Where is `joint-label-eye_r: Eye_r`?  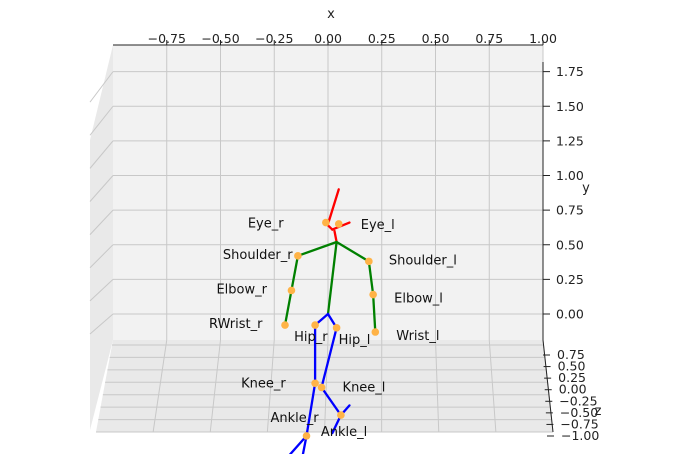
joint-label-eye_r: Eye_r is located at coordinates (266, 224).